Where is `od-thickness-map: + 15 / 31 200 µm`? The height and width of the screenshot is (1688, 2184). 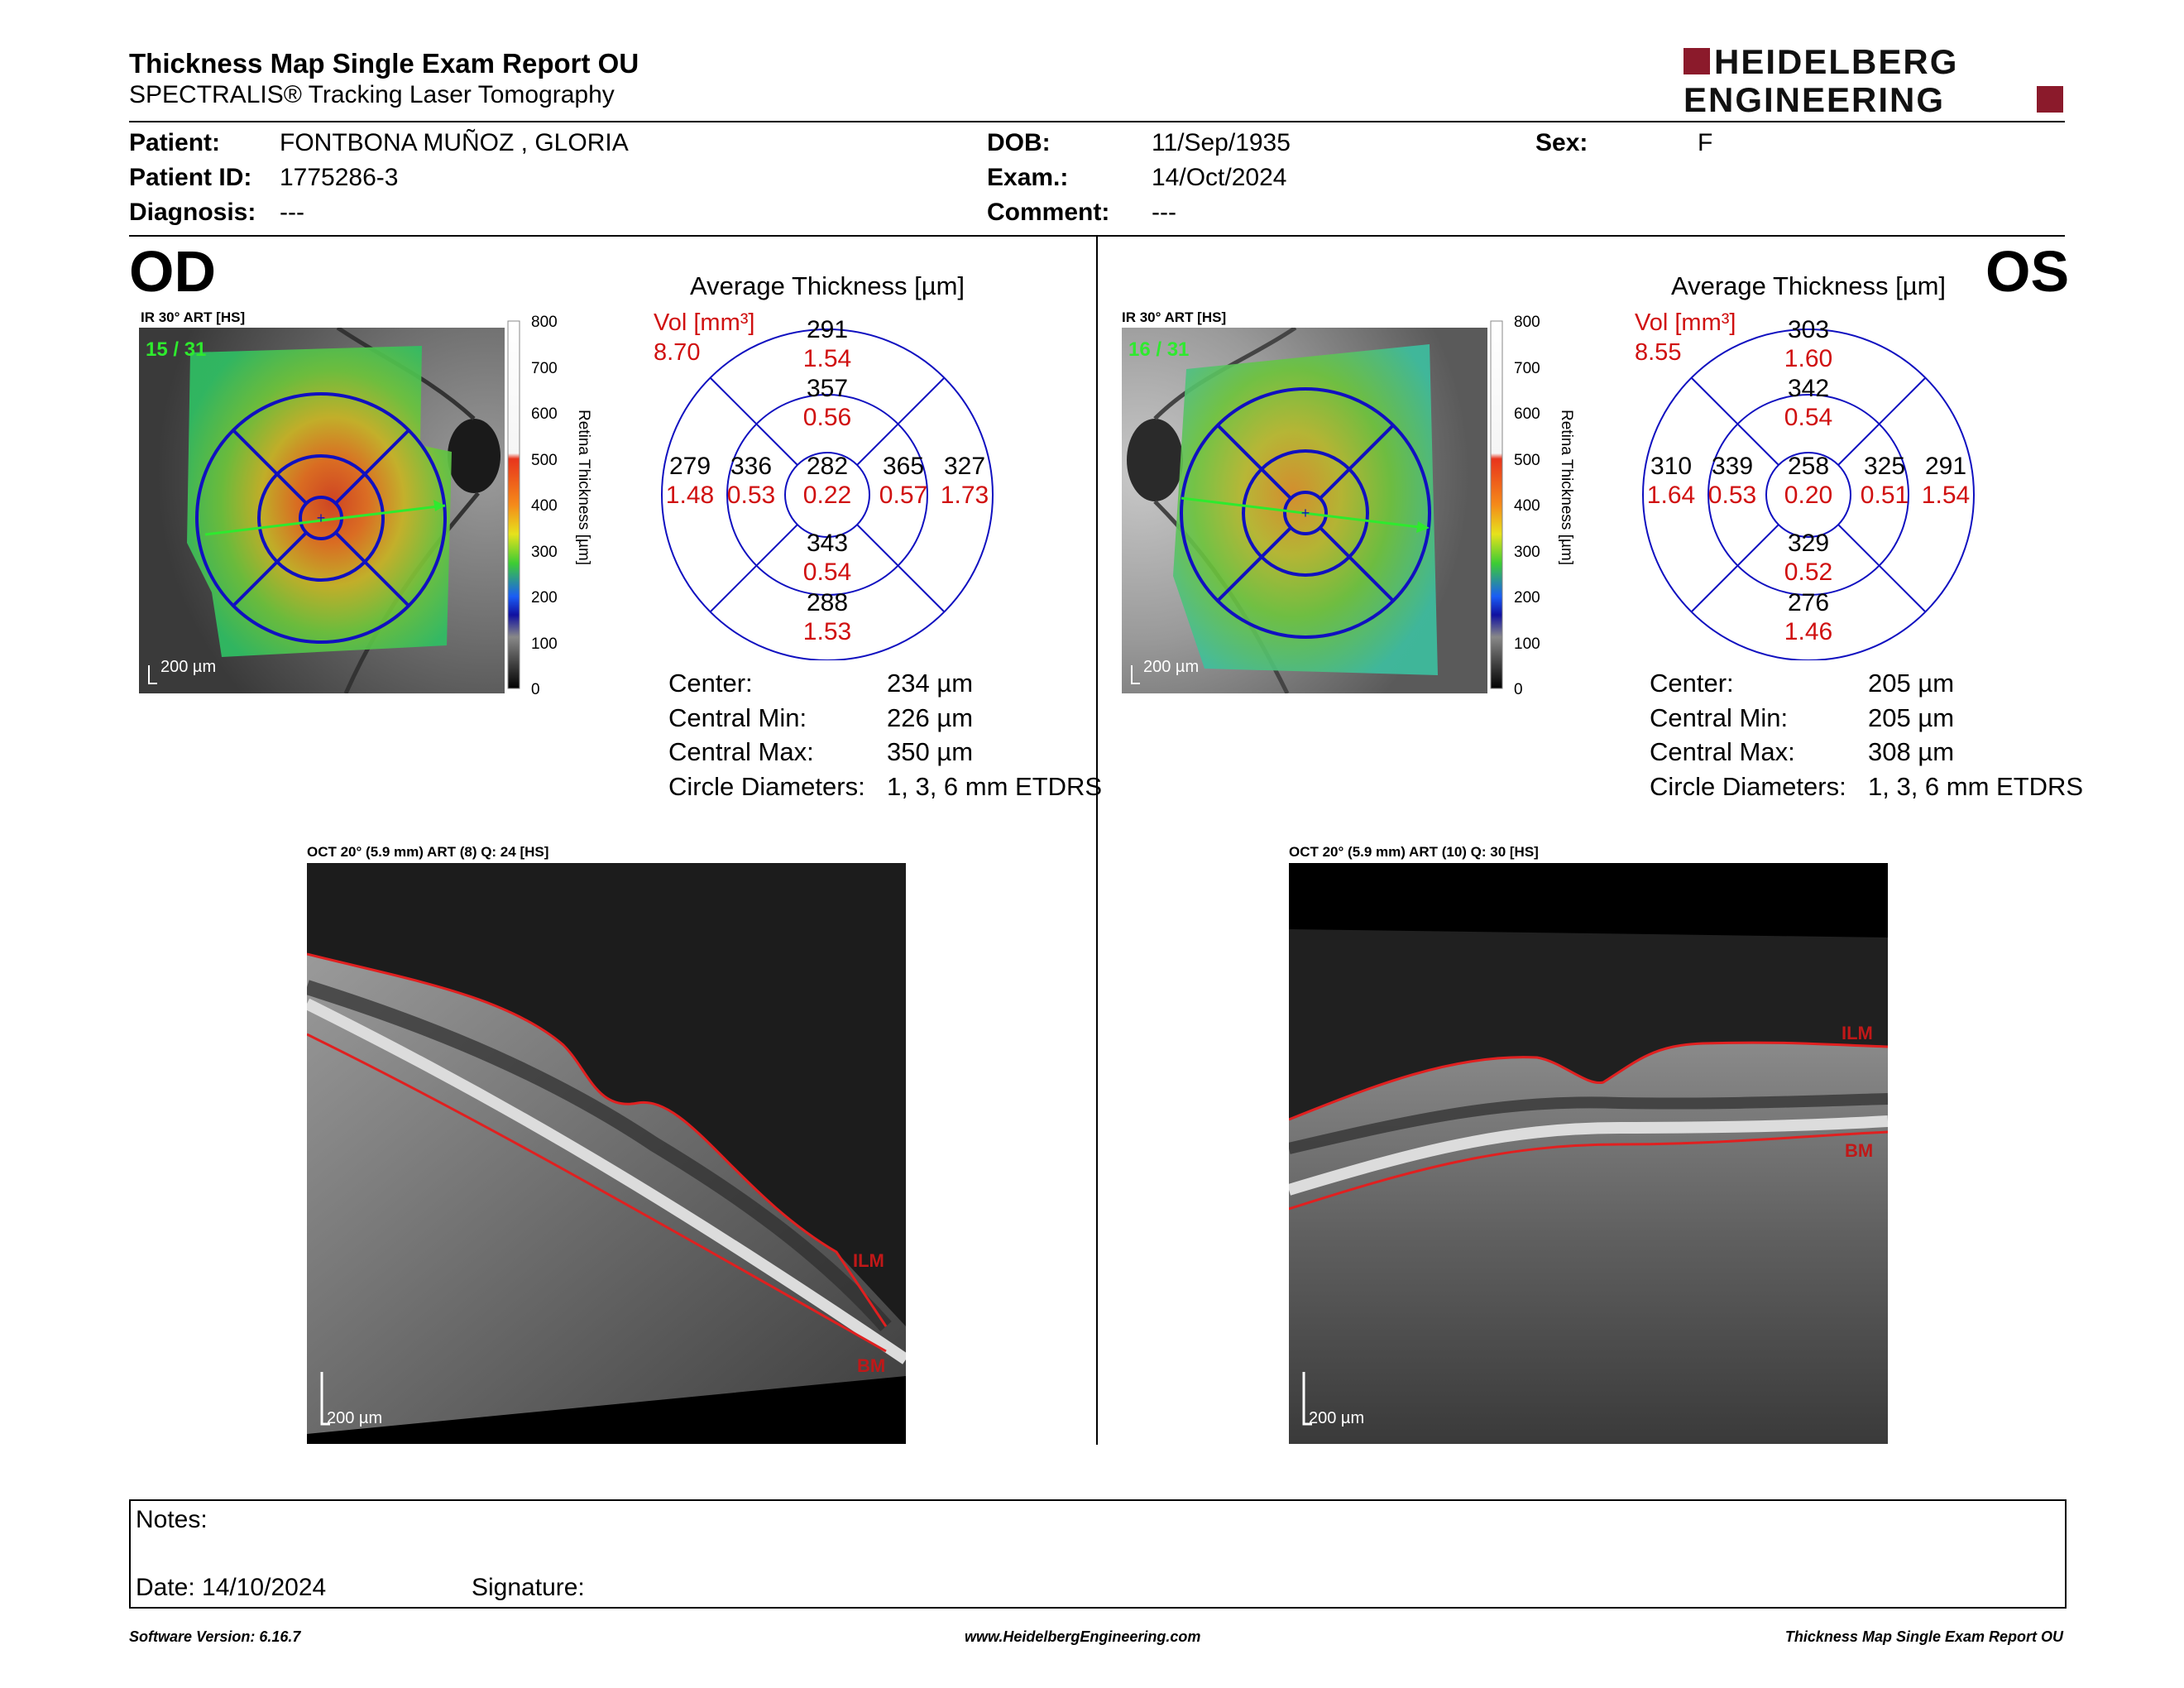
od-thickness-map: + 15 / 31 200 µm is located at coordinates (322, 510).